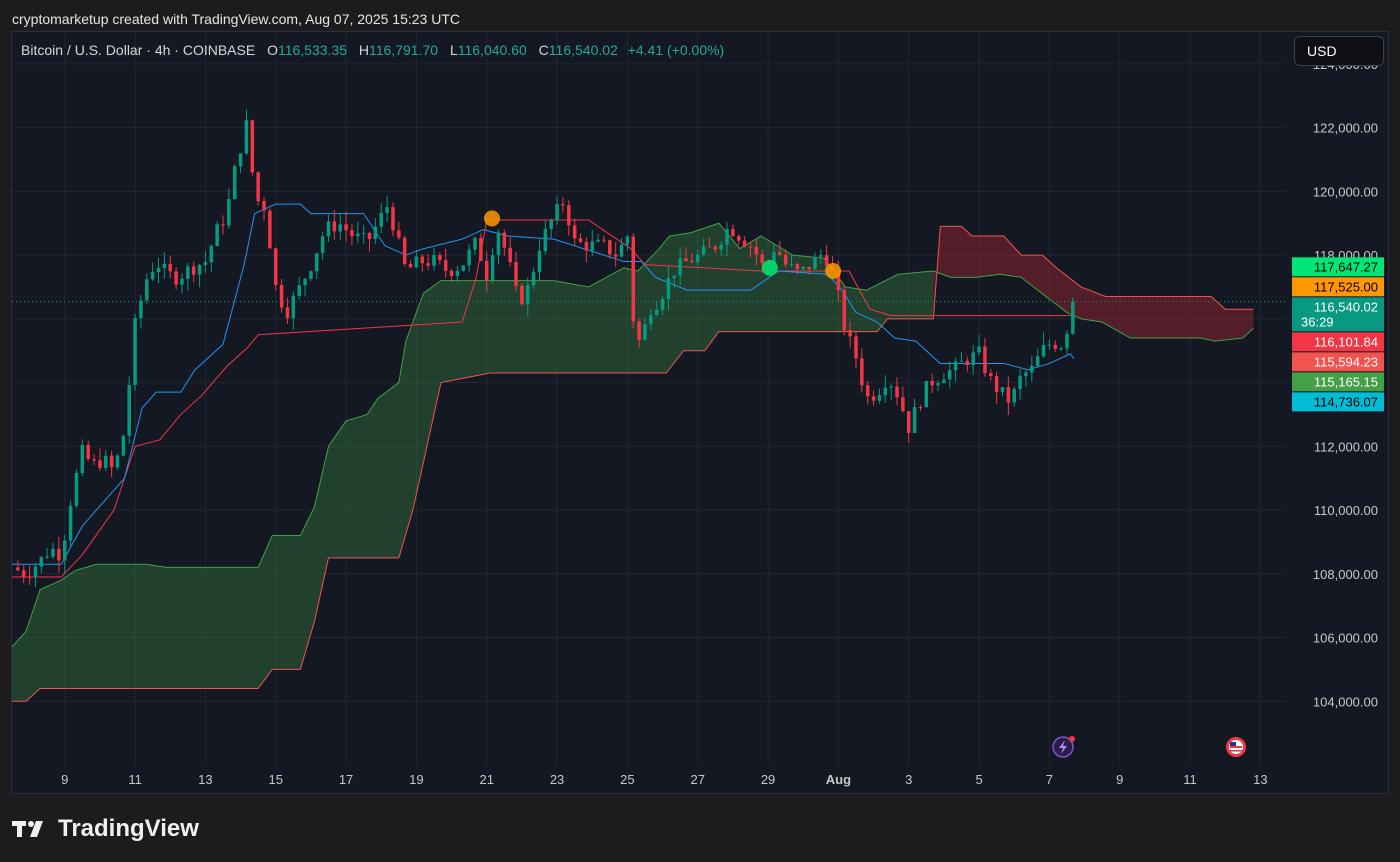  I want to click on price-tag-leading-span-b, so click(1338, 342).